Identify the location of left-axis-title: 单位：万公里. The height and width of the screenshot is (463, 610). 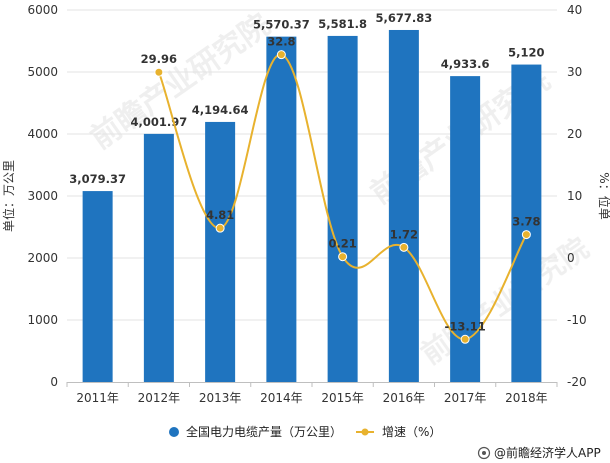
(8, 196).